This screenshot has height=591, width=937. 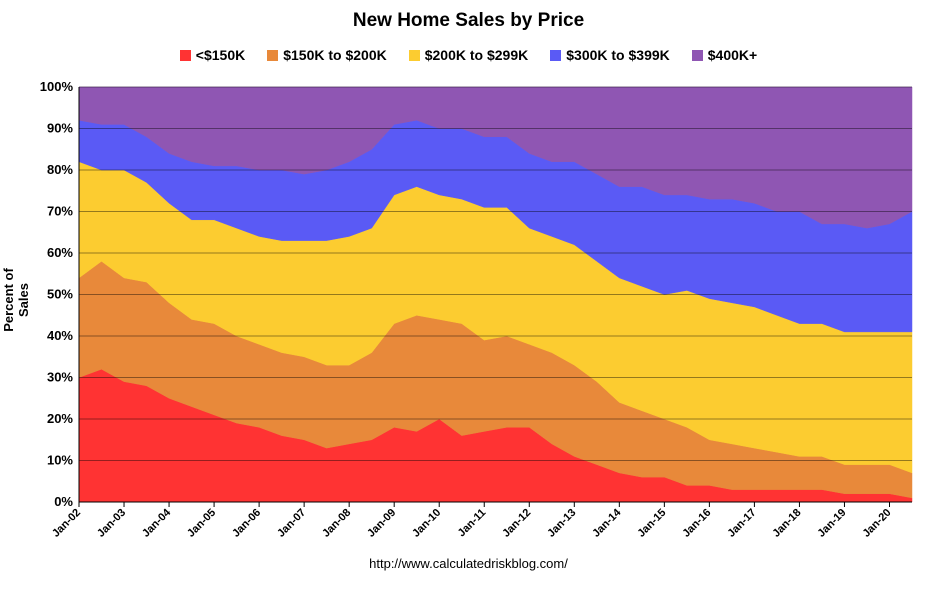 I want to click on chart-title: New Home Sales by Price, so click(x=468, y=20).